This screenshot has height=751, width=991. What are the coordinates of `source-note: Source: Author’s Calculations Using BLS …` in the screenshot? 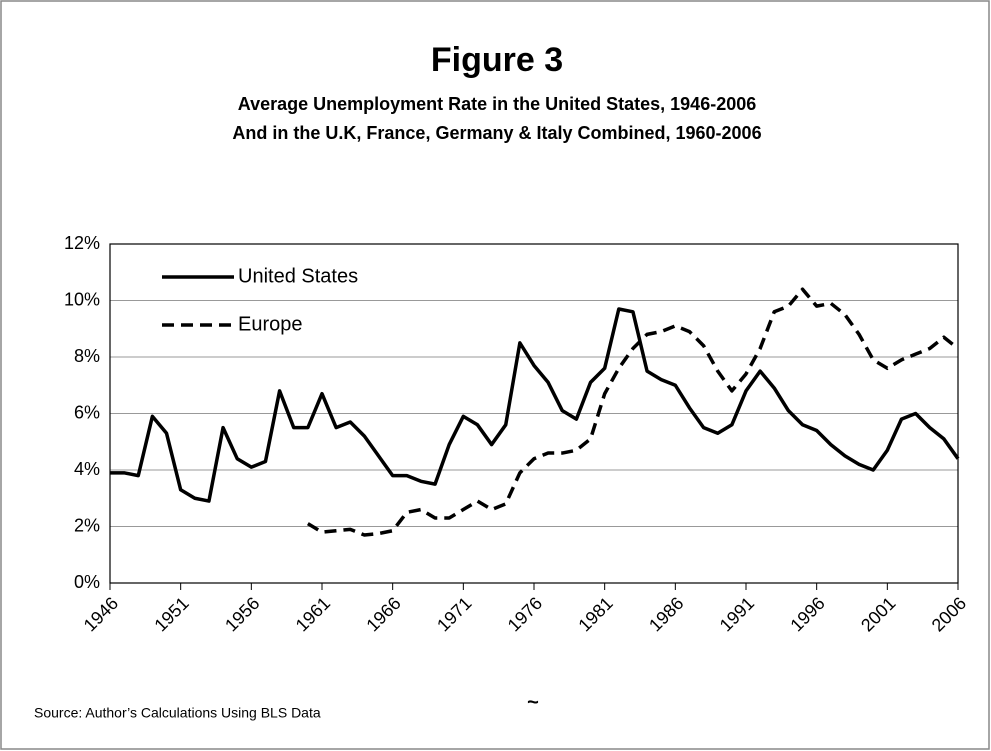 It's located at (177, 713).